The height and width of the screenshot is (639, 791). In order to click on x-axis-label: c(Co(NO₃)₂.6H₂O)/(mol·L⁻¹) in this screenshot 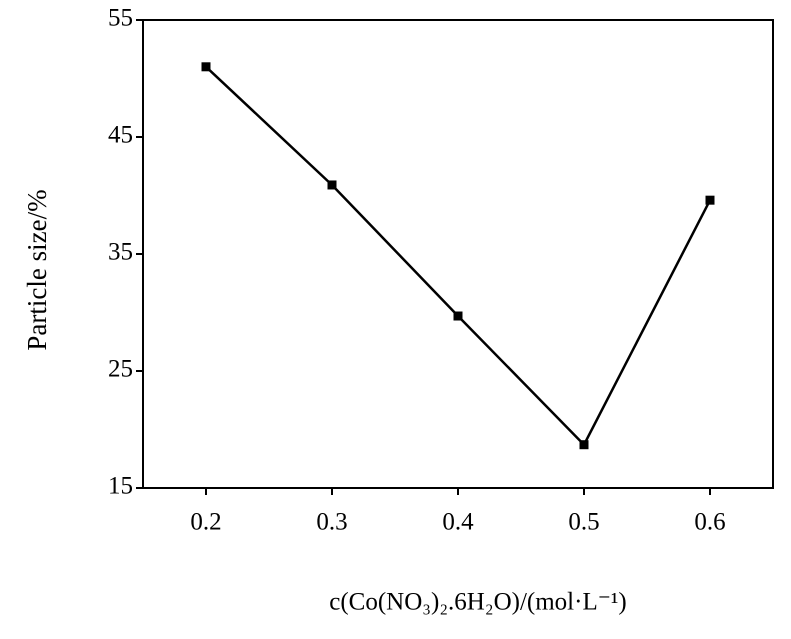, I will do `click(477, 602)`.